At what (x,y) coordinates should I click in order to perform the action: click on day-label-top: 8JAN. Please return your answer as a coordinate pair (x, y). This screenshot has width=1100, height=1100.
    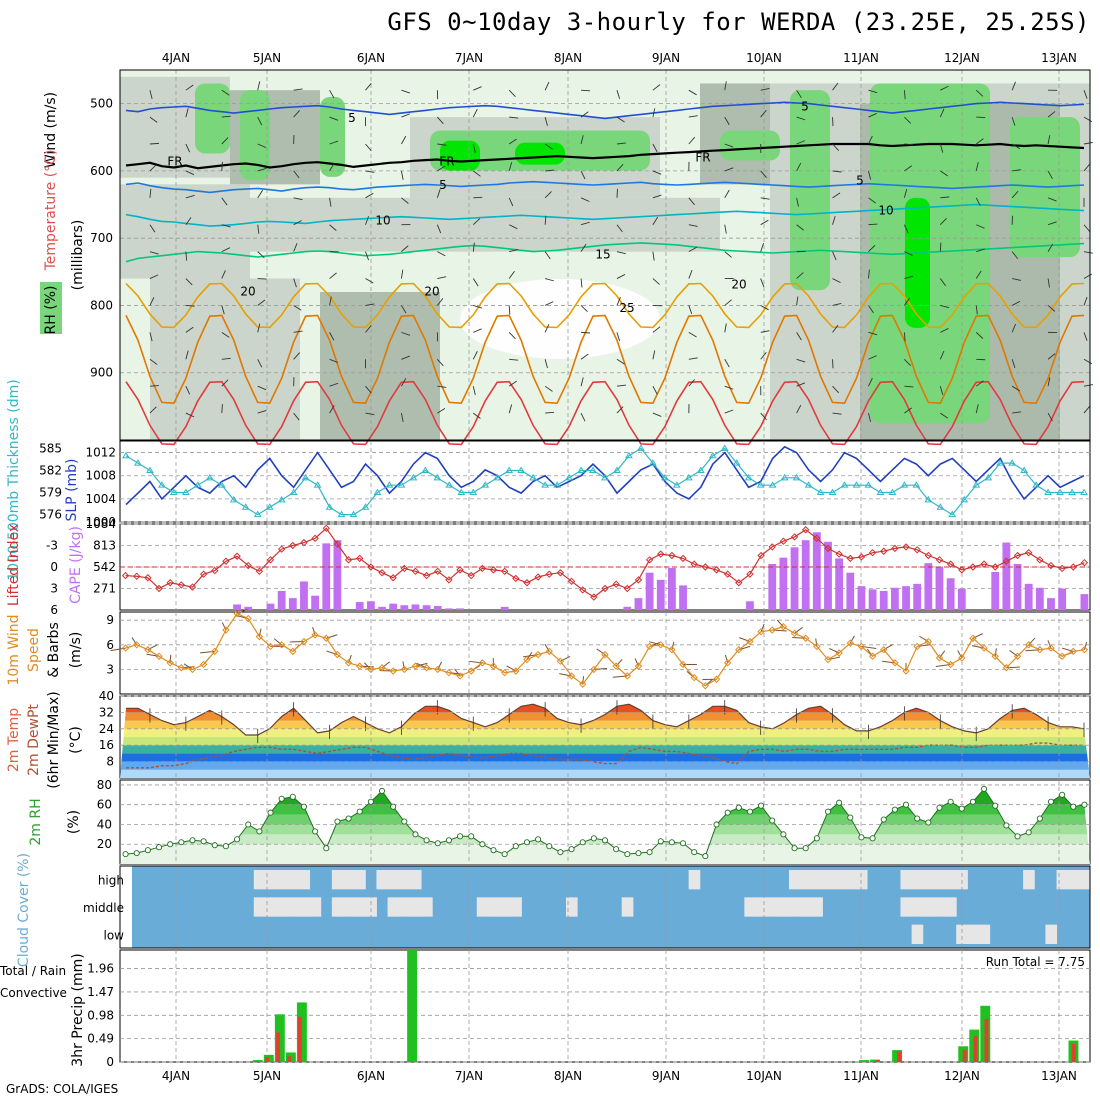
    Looking at the image, I should click on (568, 58).